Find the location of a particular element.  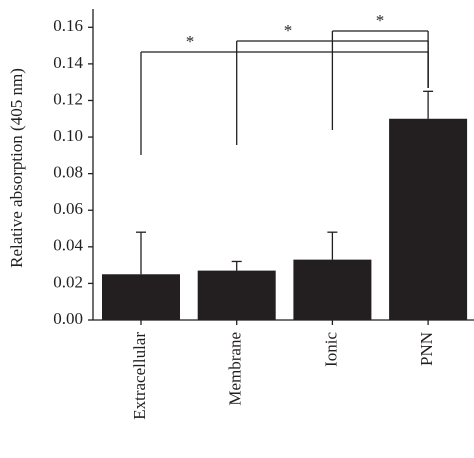

y-tick-label: 0.04 is located at coordinates (68, 245).